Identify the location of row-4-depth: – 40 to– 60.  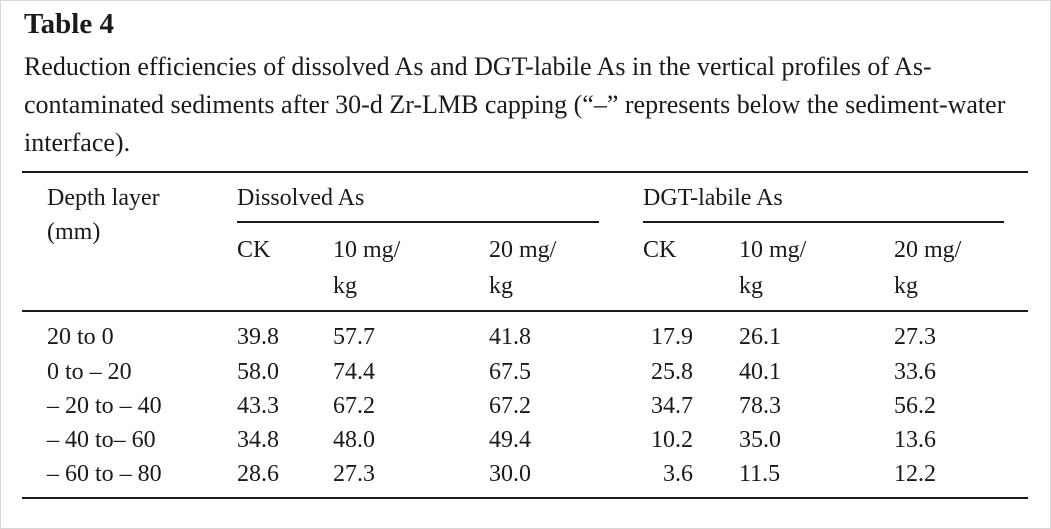
(101, 440).